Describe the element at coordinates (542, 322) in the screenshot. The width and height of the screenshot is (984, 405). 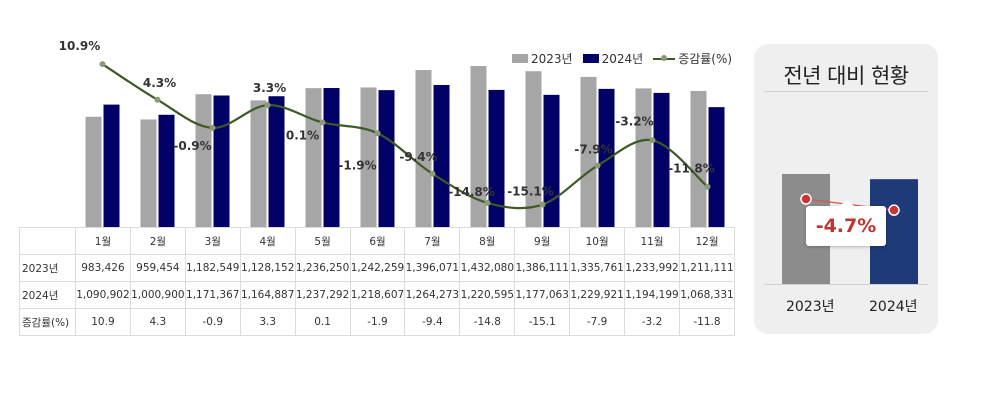
I see `table-cell: -15.1` at that location.